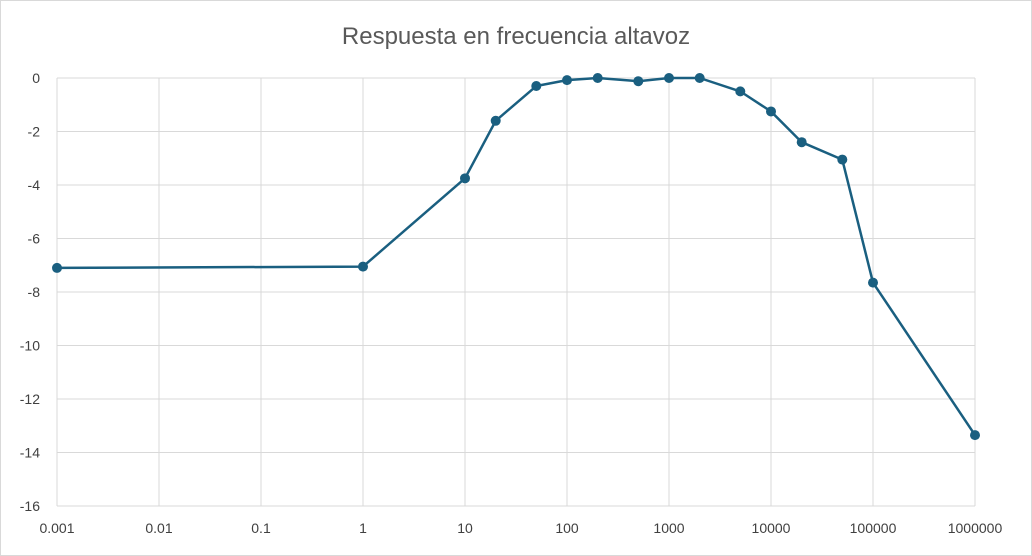 The image size is (1032, 556). I want to click on x-tick-label: 1, so click(363, 528).